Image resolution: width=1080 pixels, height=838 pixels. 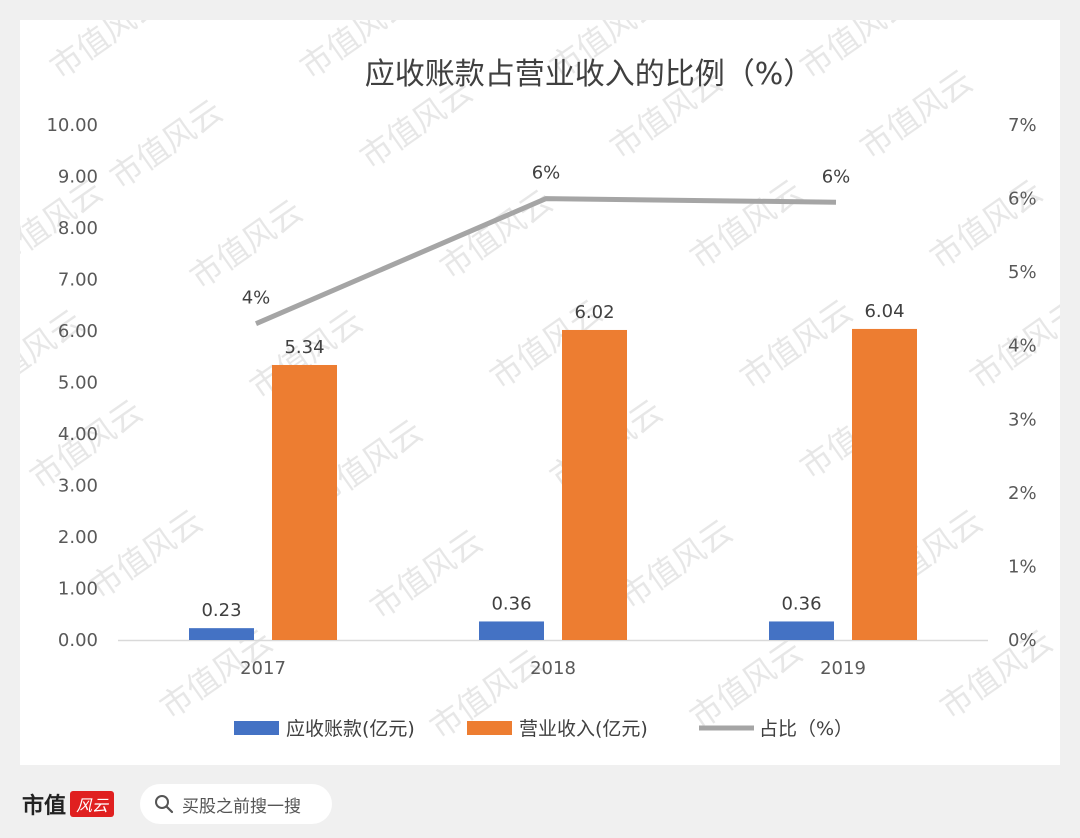 I want to click on y-right-tick-label: 2%, so click(x=1022, y=493).